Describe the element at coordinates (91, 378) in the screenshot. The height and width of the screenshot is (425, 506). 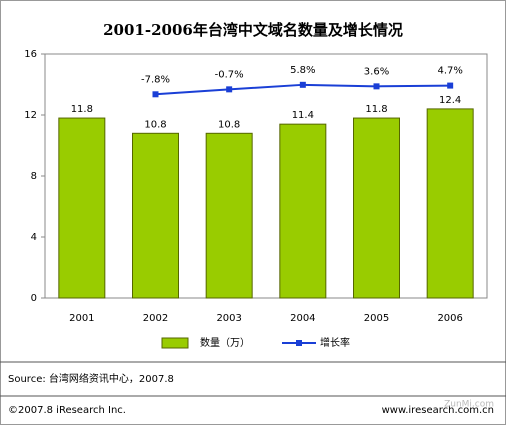
I see `source: Source: 台湾网络资讯中心，2007.8` at that location.